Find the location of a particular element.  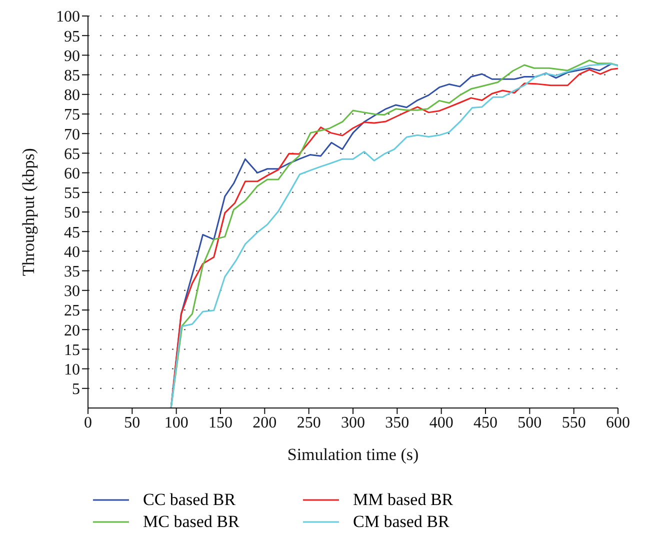

y-axis-title: Throughput (kbps) is located at coordinates (28, 212).